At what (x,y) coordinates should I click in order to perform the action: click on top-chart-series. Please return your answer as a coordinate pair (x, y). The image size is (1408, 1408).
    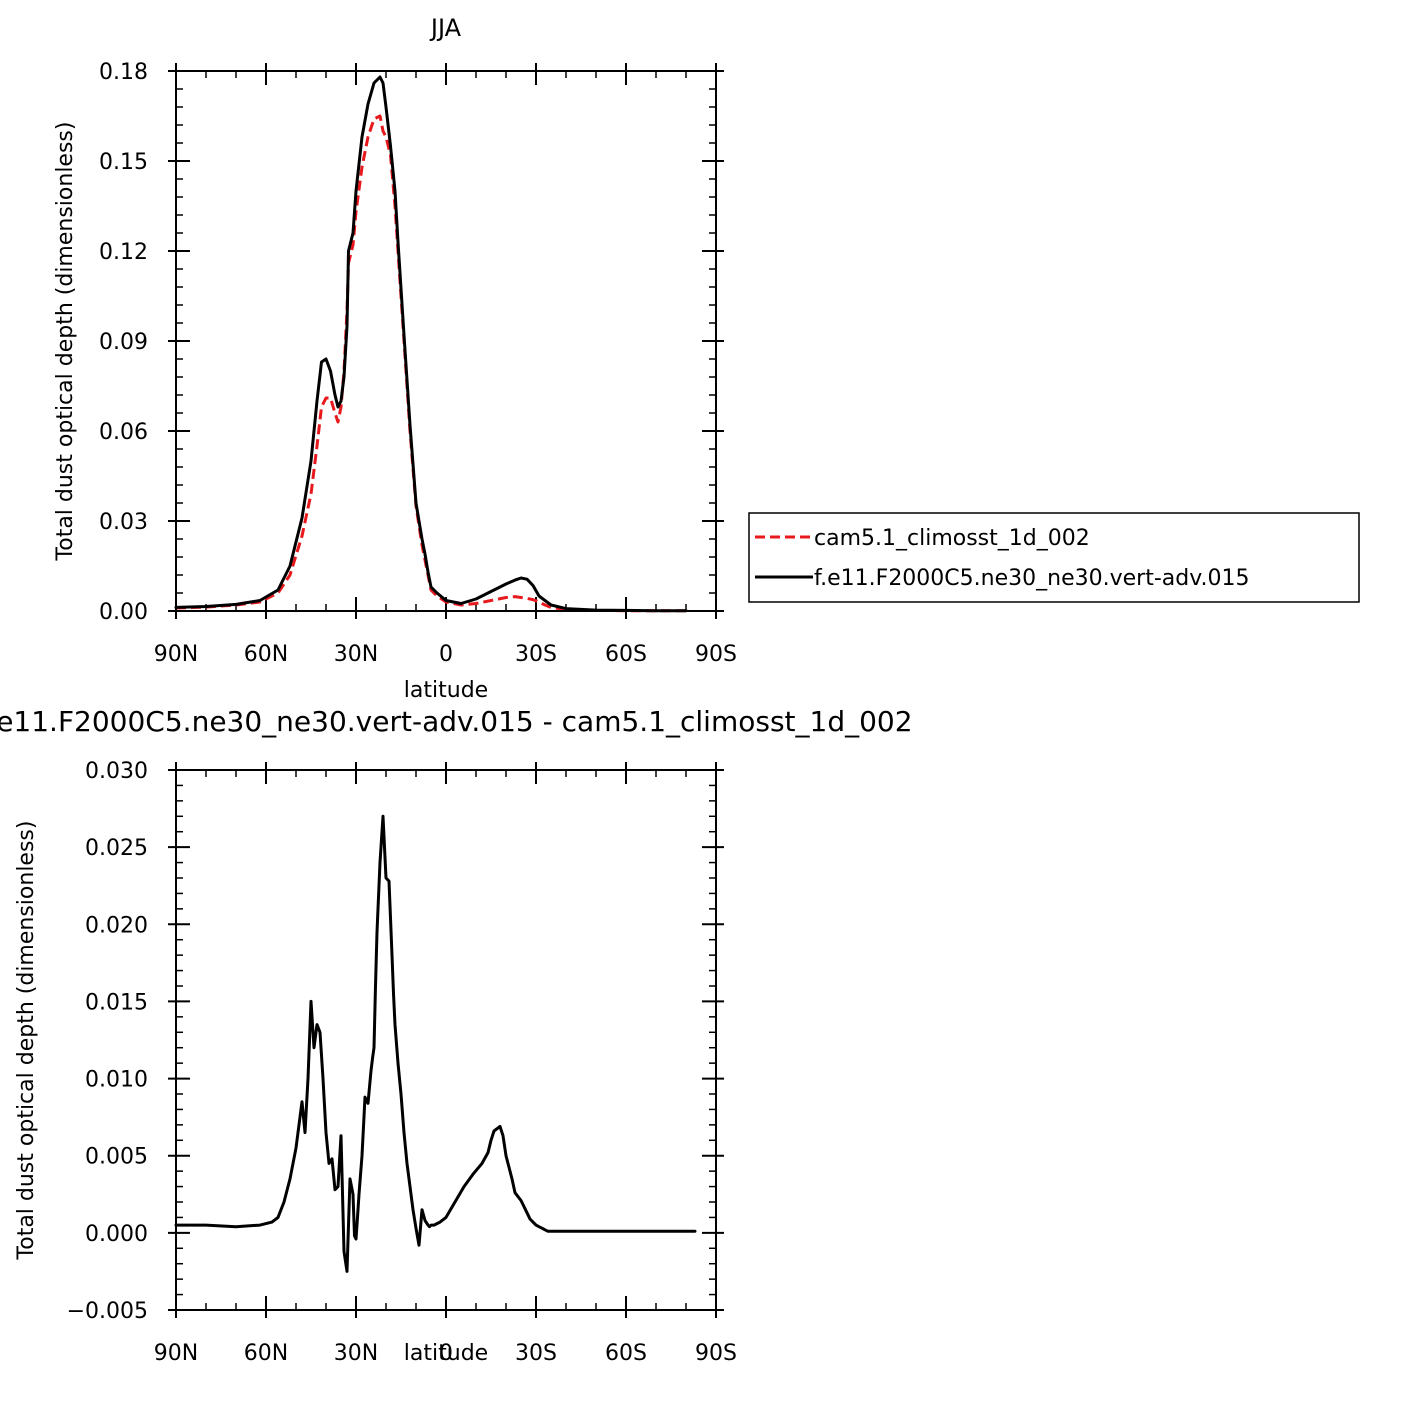
    Looking at the image, I should click on (431, 344).